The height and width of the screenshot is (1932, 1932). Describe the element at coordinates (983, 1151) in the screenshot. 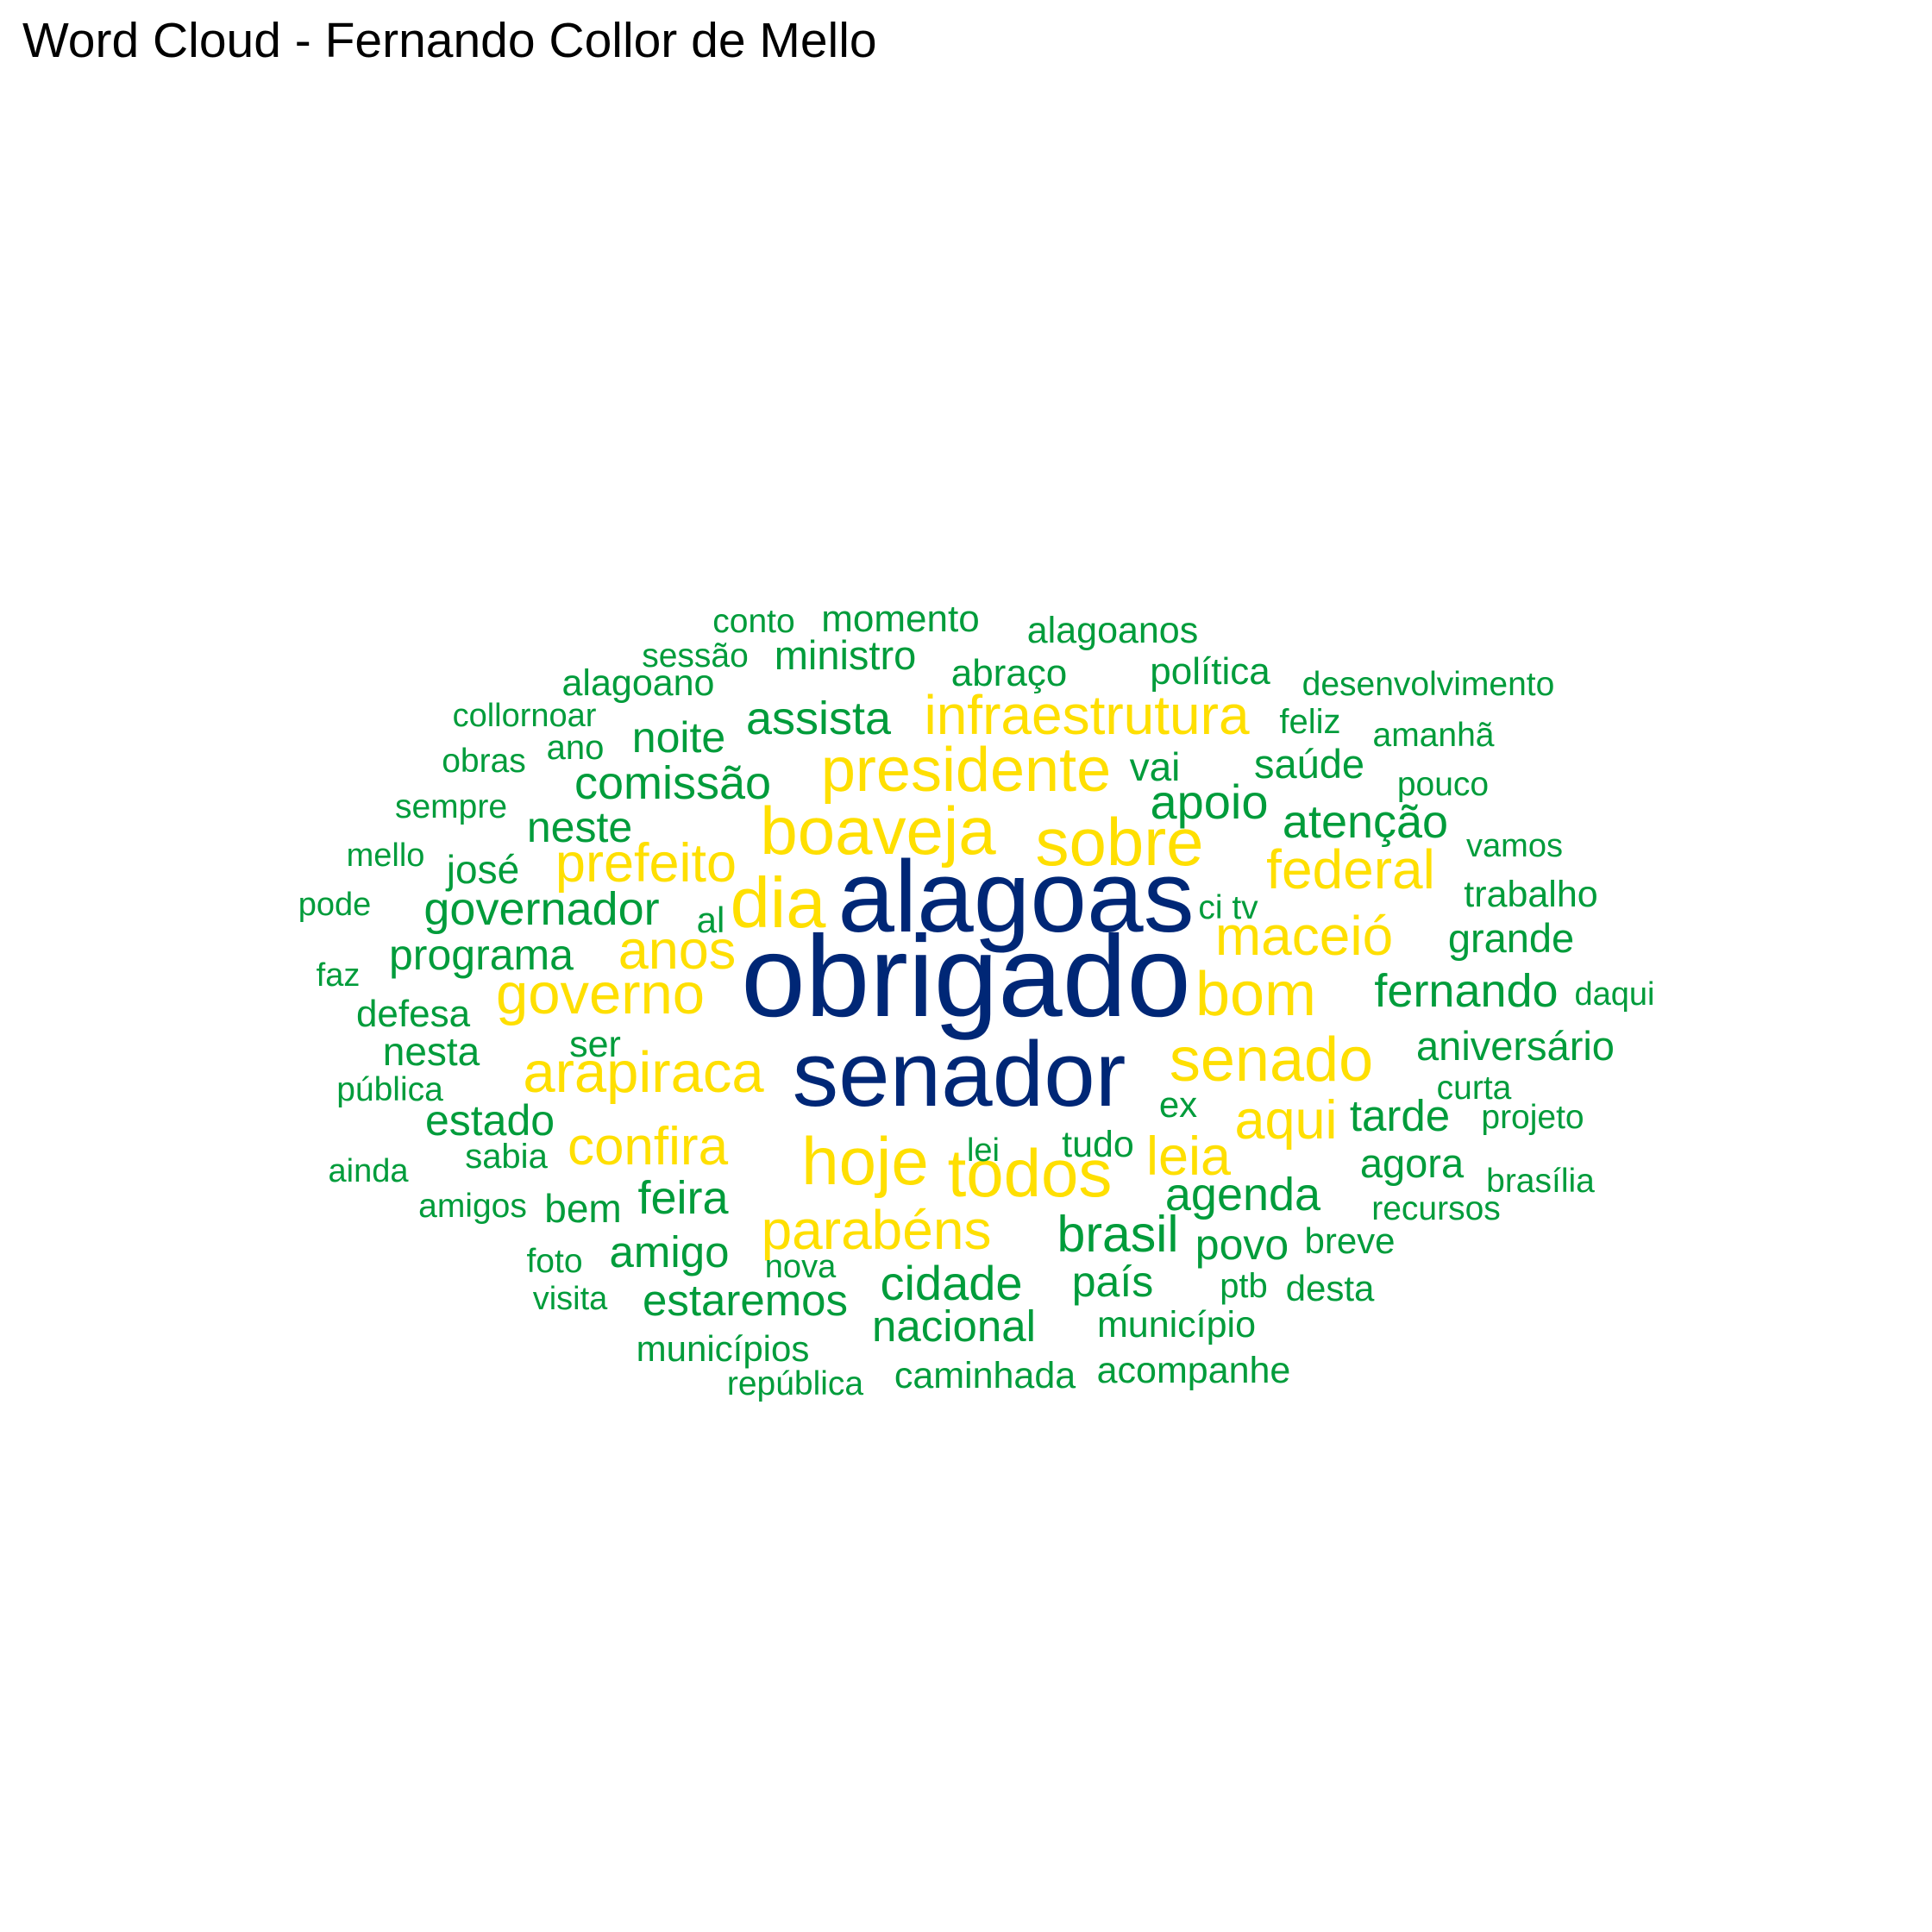

I see `word-lei: lei` at that location.